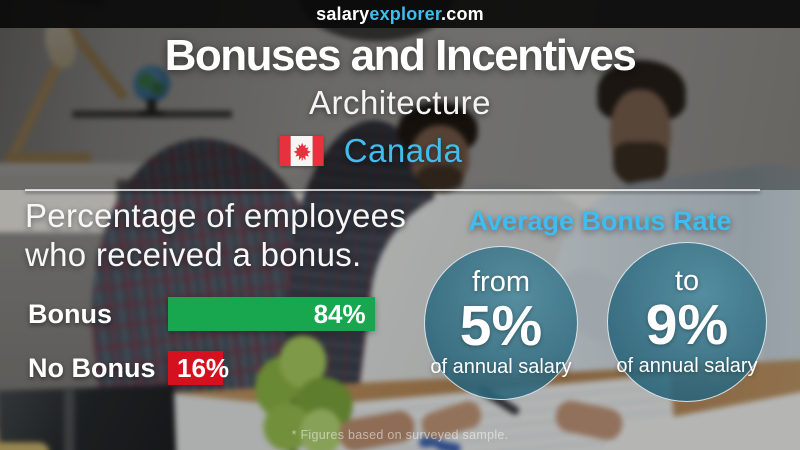 Image resolution: width=800 pixels, height=450 pixels. Describe the element at coordinates (687, 281) in the screenshot. I see `rate-qualifier: to` at that location.